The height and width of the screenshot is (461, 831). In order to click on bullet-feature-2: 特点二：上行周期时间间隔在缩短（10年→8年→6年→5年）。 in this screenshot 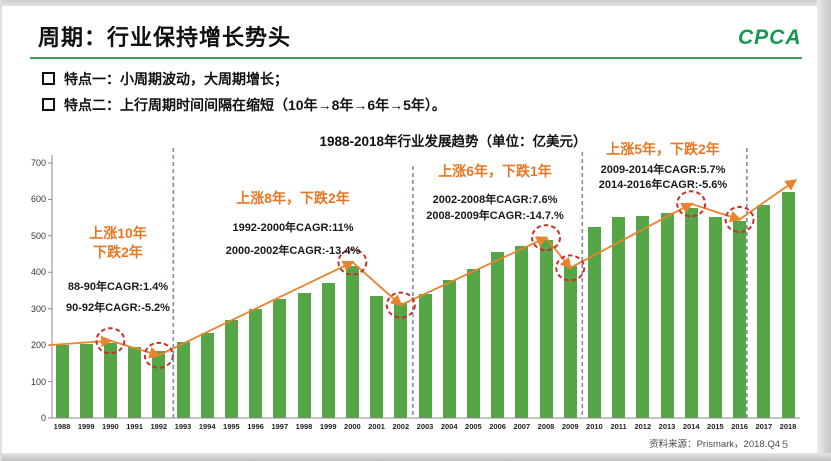, I will do `click(244, 105)`.